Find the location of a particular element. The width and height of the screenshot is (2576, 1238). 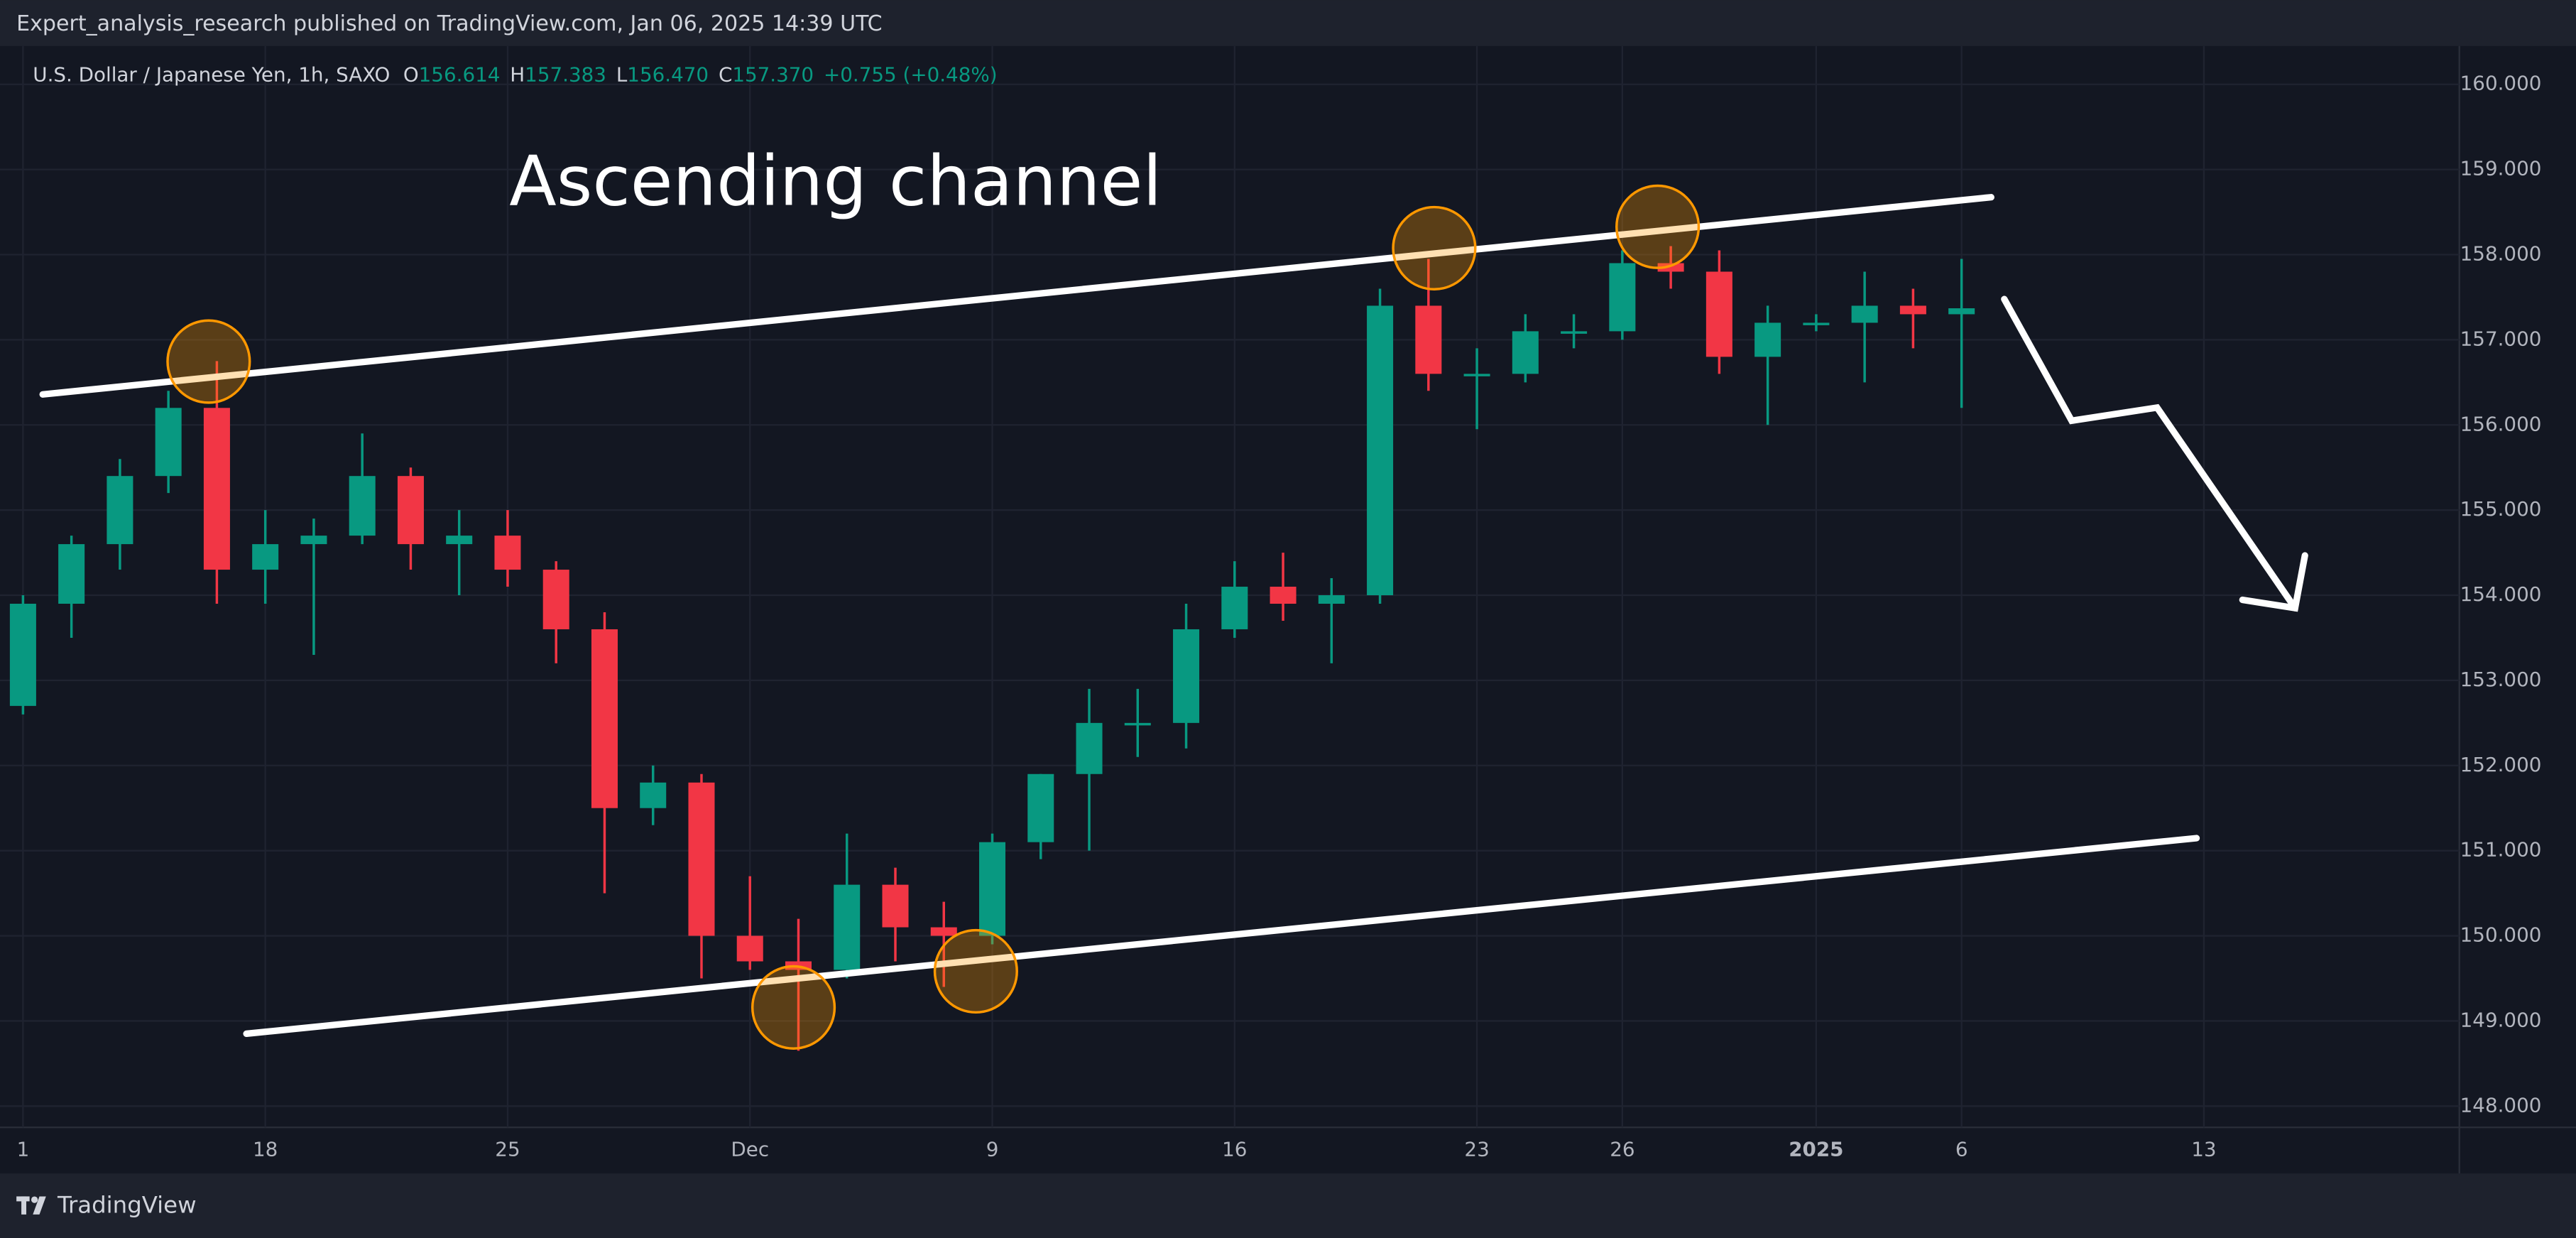

upper-channel-line is located at coordinates (1016, 296).